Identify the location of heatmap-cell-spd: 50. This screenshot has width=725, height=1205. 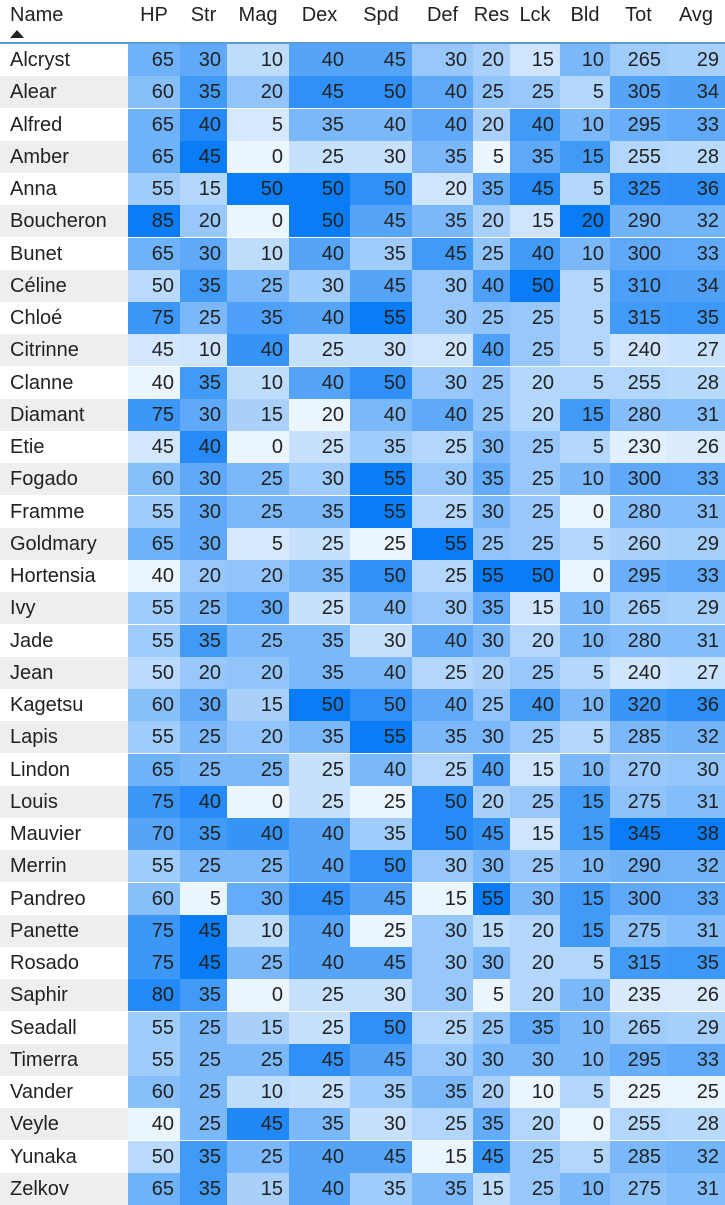
(381, 1027).